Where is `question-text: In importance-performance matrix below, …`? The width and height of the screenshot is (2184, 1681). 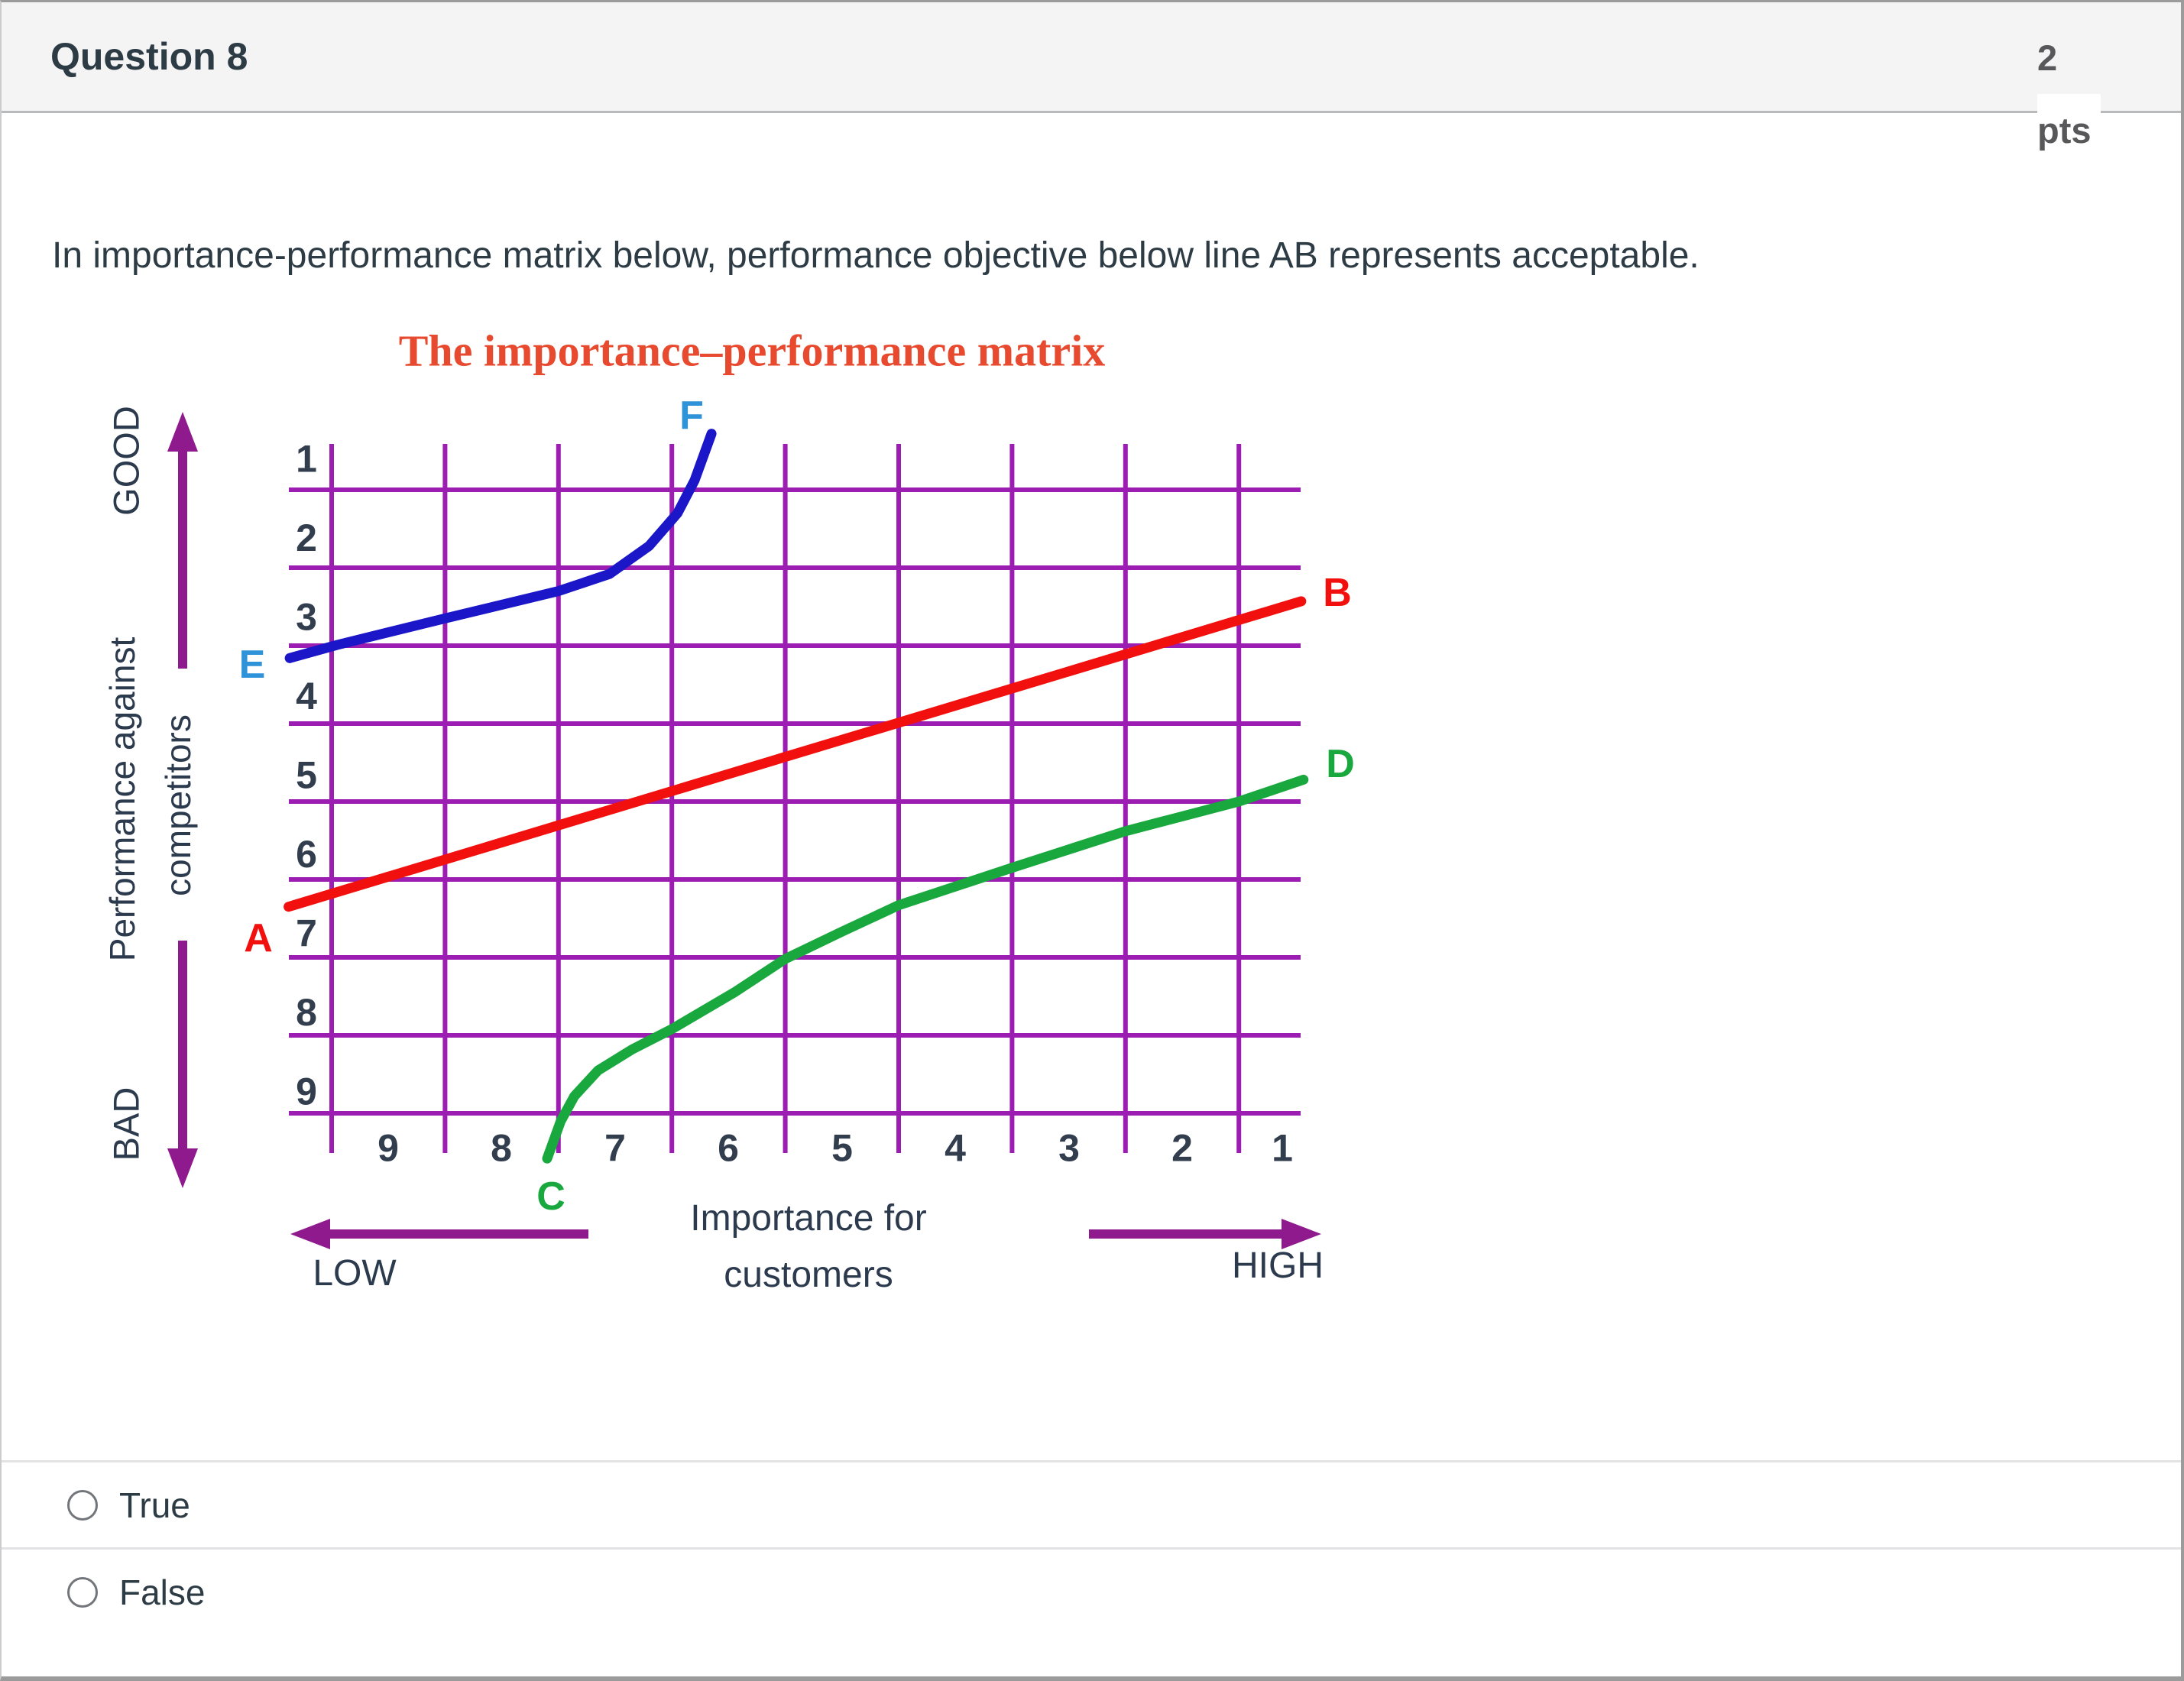 question-text: In importance-performance matrix below, … is located at coordinates (876, 255).